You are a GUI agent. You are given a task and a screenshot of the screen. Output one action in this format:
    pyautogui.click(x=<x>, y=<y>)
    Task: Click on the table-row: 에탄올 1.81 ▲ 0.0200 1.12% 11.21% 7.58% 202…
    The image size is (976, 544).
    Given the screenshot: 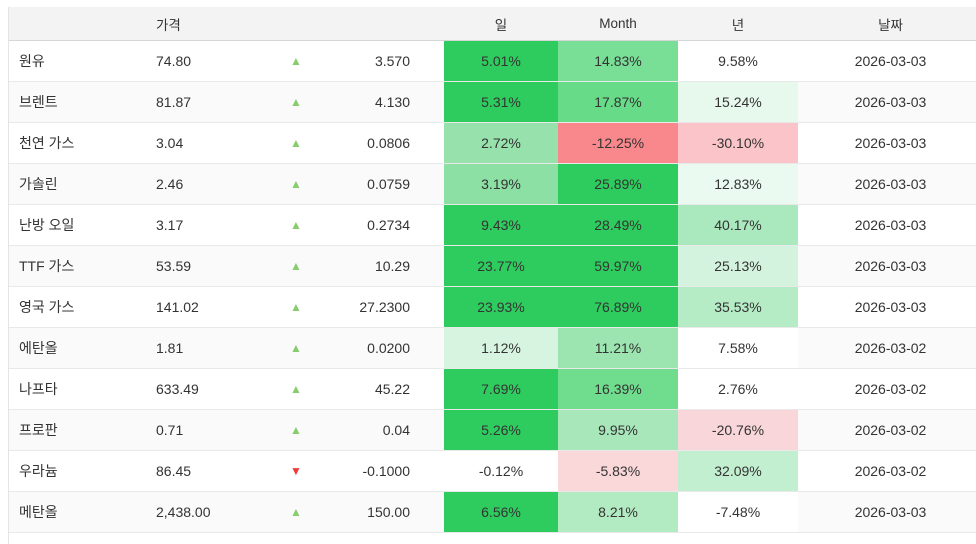 What is the action you would take?
    pyautogui.click(x=492, y=348)
    